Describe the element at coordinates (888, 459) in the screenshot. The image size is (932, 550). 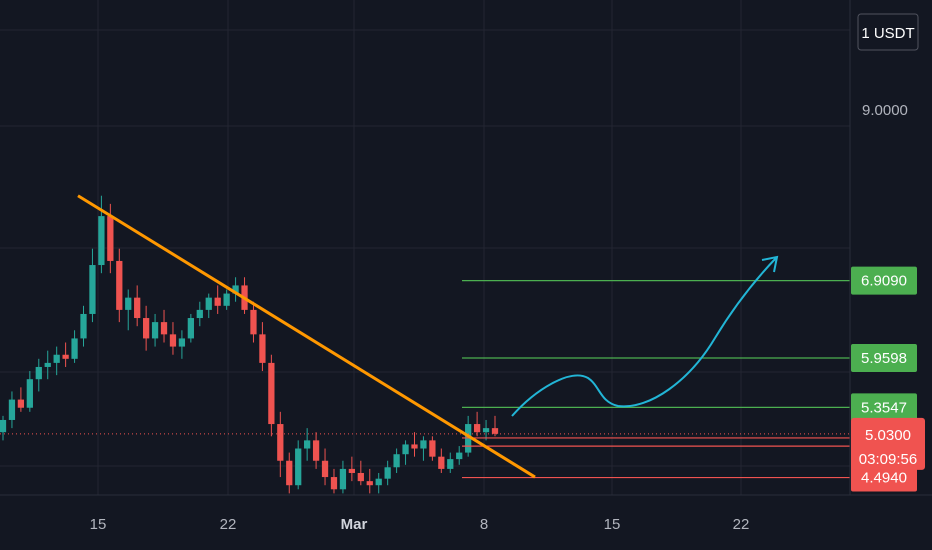
I see `current-price-countdown: 03:09:56` at that location.